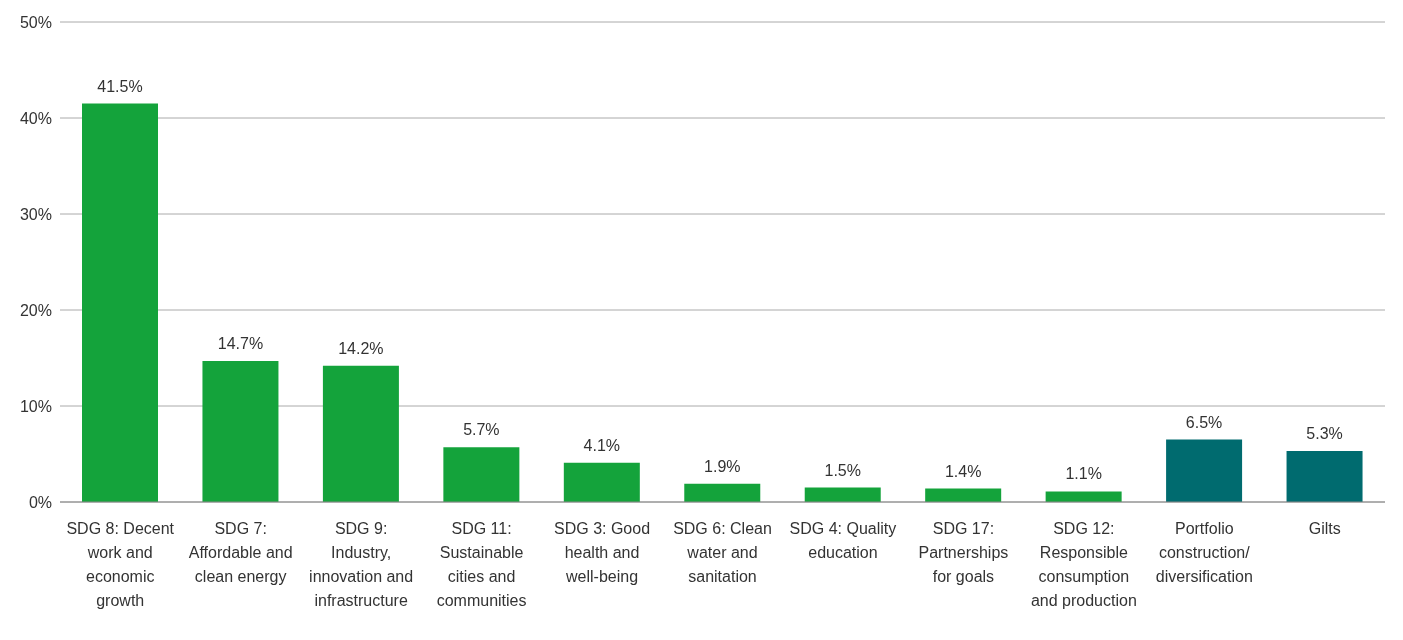  Describe the element at coordinates (35, 22) in the screenshot. I see `y-tick-label: 50%` at that location.